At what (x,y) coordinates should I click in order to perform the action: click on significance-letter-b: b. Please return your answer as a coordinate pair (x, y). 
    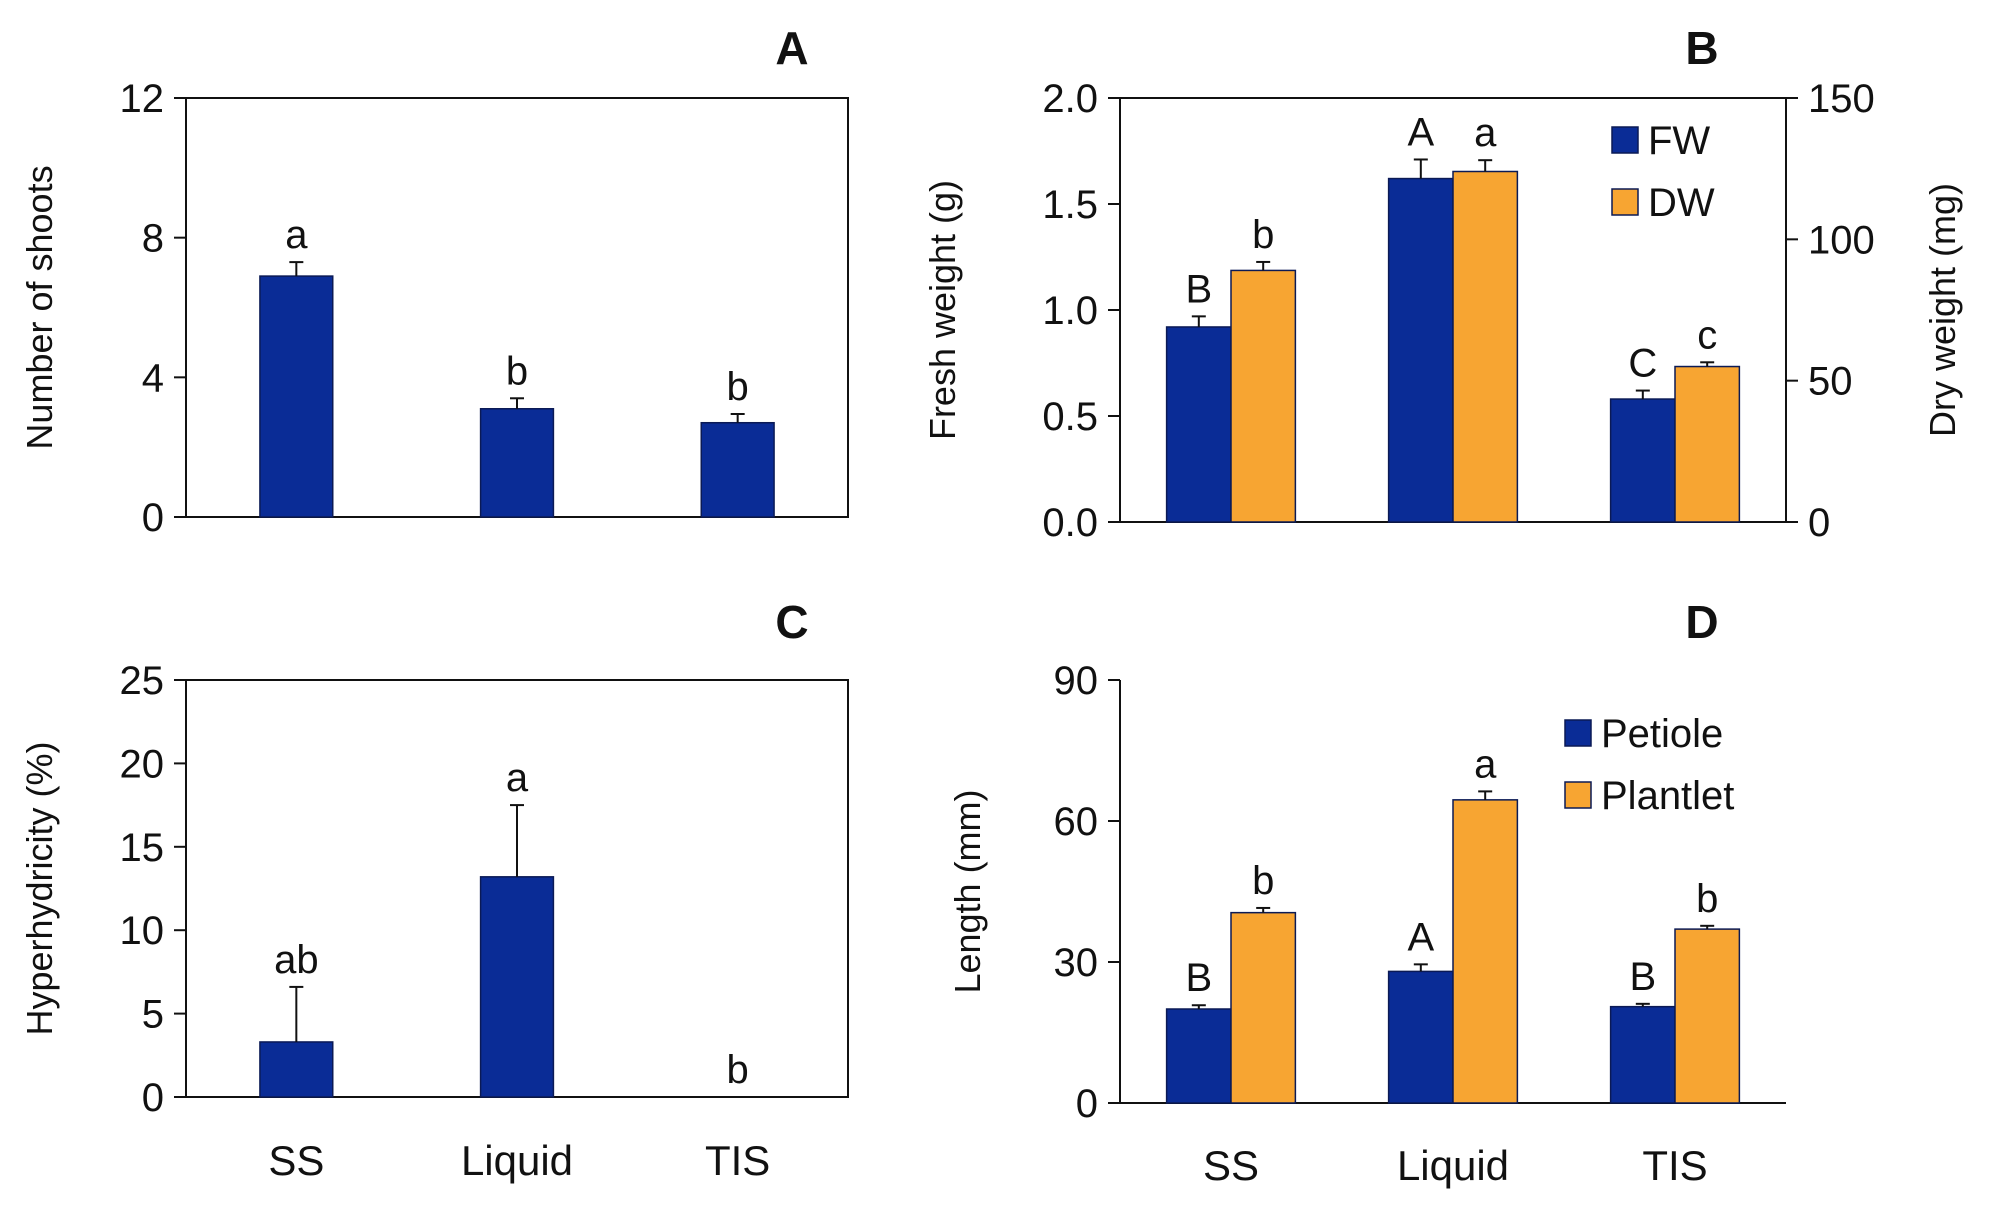
    Looking at the image, I should click on (1263, 235).